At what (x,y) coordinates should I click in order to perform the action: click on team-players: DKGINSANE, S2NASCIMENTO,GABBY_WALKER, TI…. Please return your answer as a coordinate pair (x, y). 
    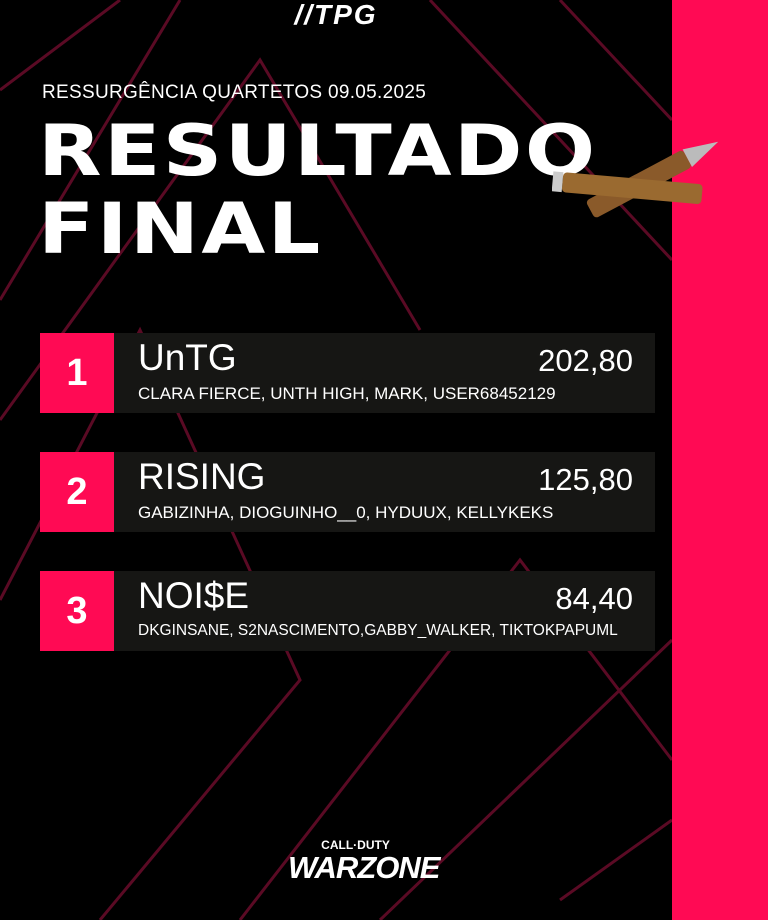
    Looking at the image, I should click on (378, 630).